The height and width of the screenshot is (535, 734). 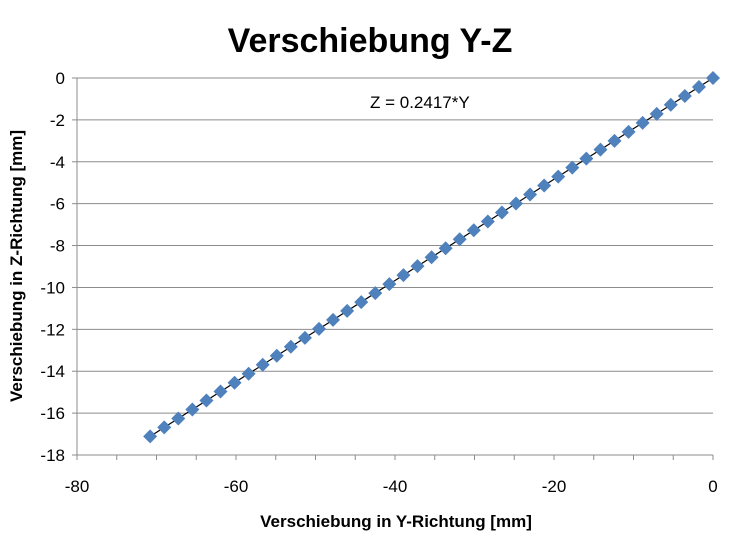 I want to click on y-tick-label: -2, so click(x=57, y=120).